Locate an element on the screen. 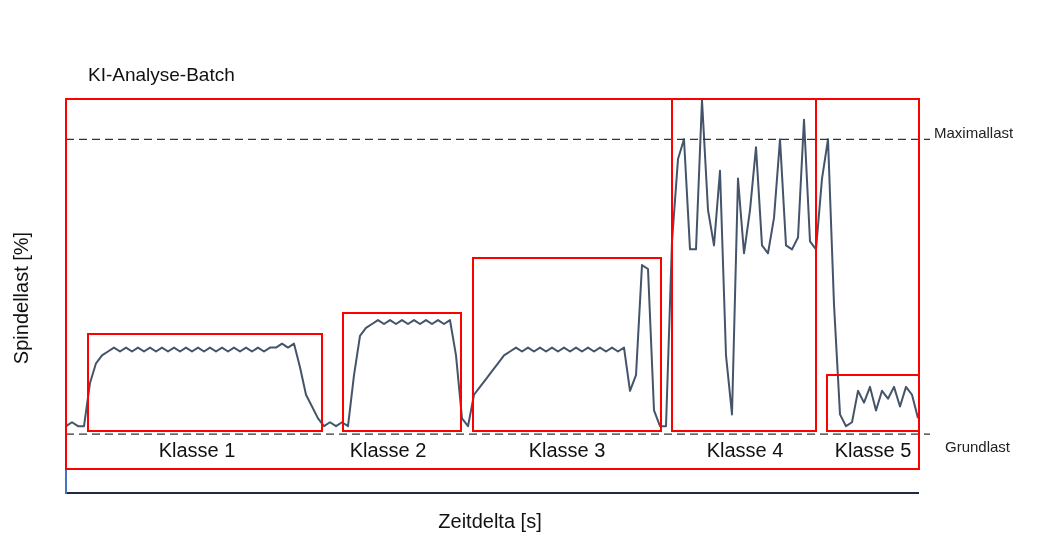 This screenshot has height=538, width=1038. y-axis-title: Spindellast [%] is located at coordinates (20, 298).